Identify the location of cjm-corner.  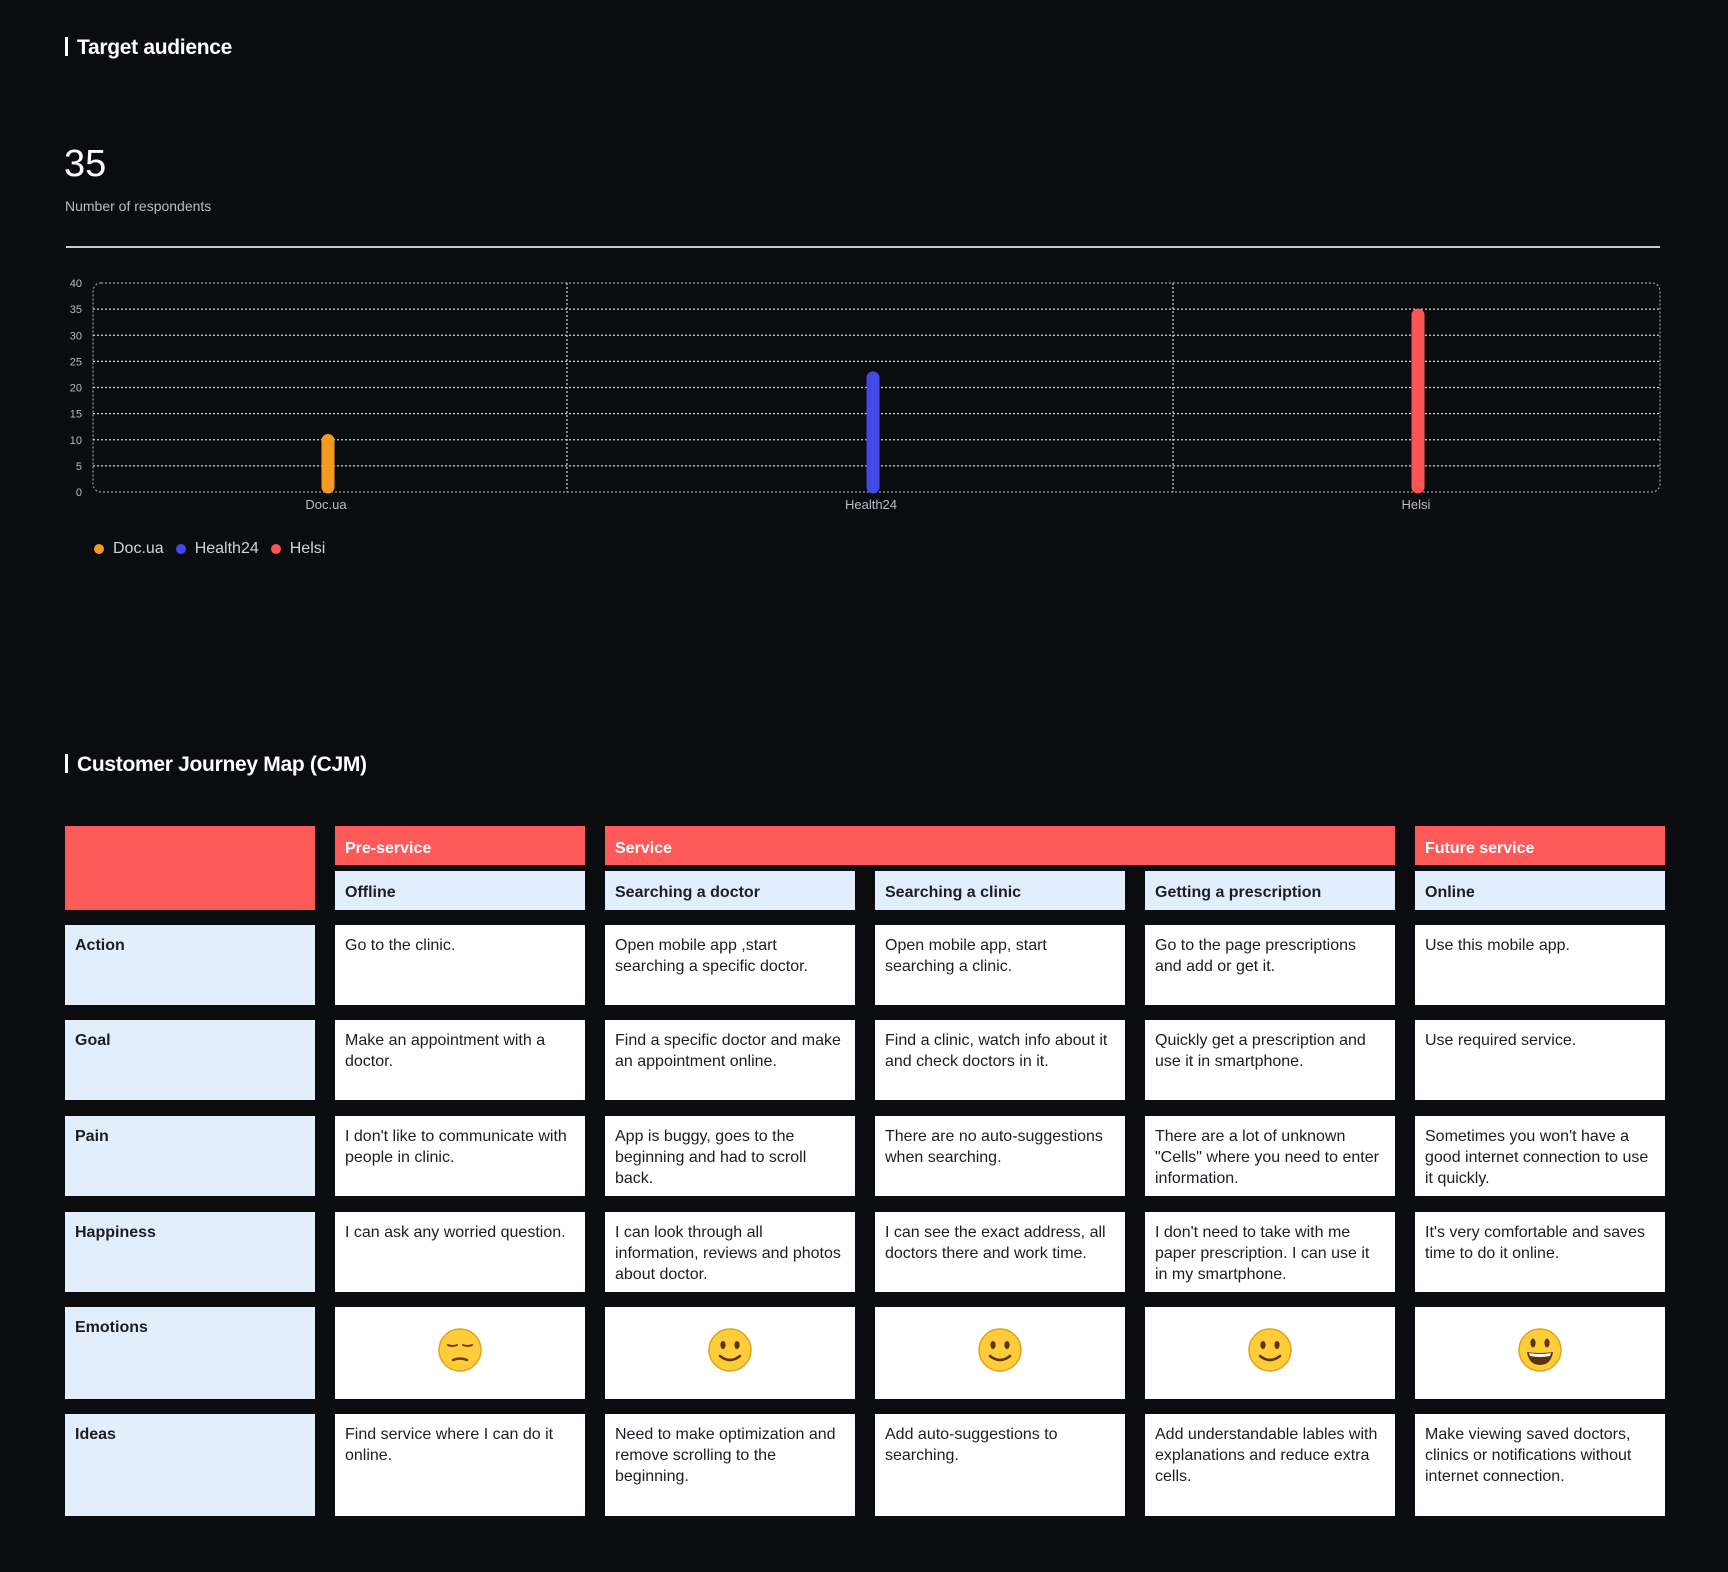
(190, 868).